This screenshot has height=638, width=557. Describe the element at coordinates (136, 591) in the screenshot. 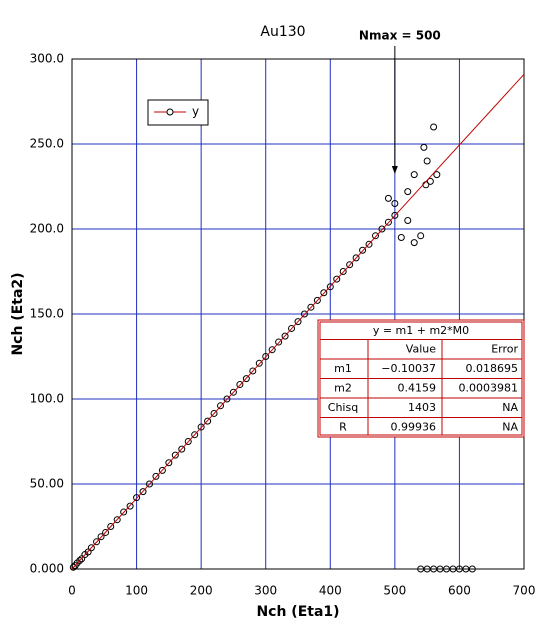

I see `x-tick-label: 100` at that location.